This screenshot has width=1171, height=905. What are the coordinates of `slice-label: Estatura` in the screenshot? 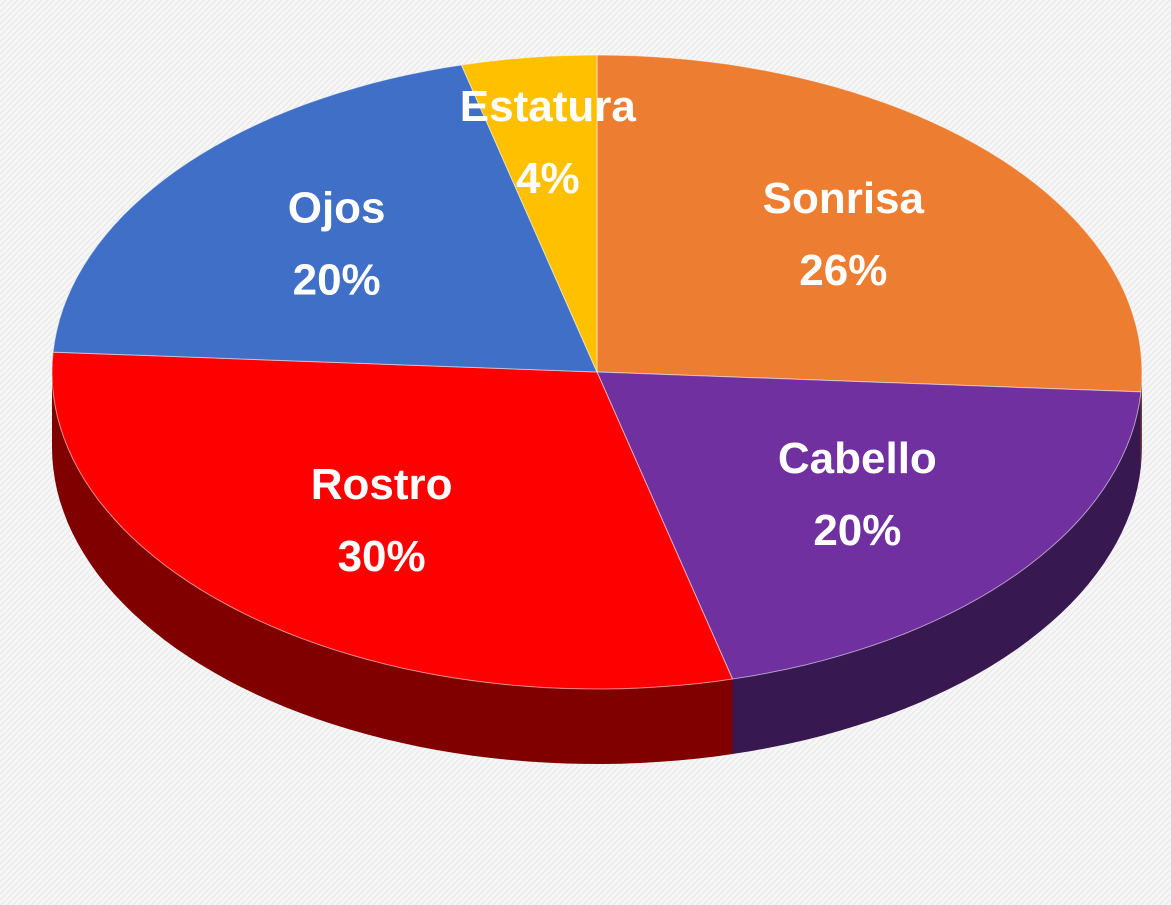 It's located at (548, 106).